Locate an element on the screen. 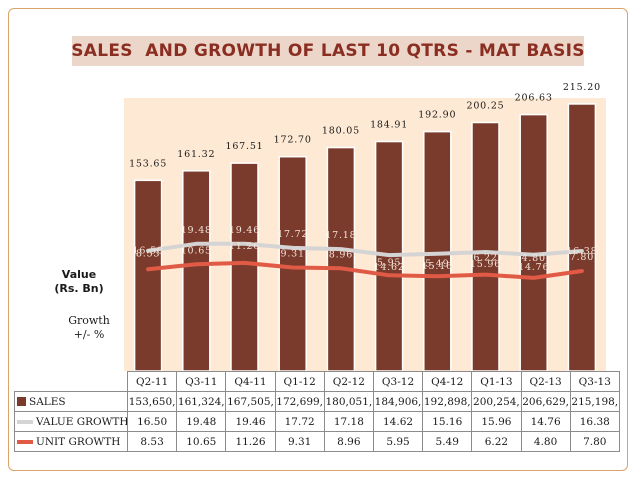 The image size is (638, 479). unit-growth-line is located at coordinates (365, 270).